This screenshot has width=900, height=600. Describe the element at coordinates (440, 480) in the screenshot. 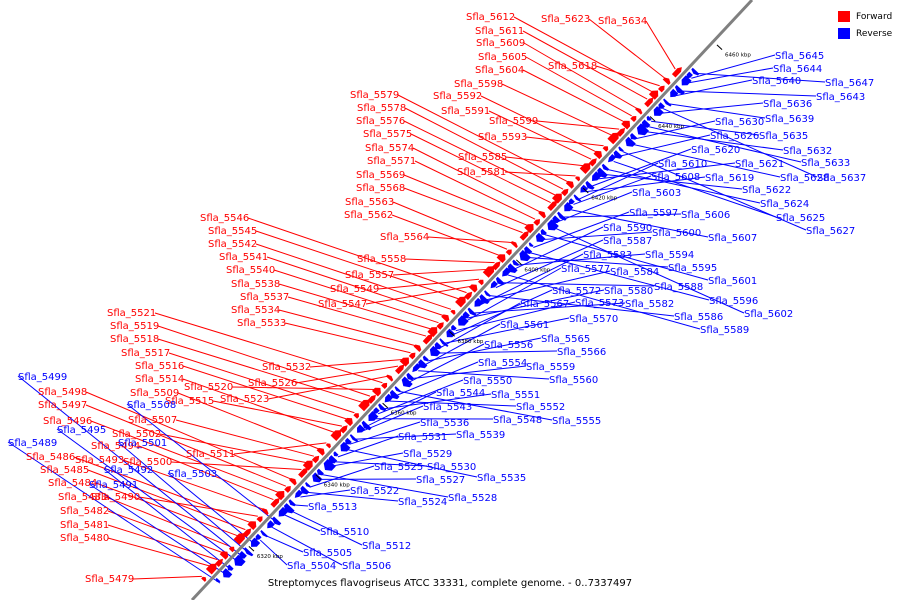

I see `reverse-gene-label: Sfla_5527` at that location.